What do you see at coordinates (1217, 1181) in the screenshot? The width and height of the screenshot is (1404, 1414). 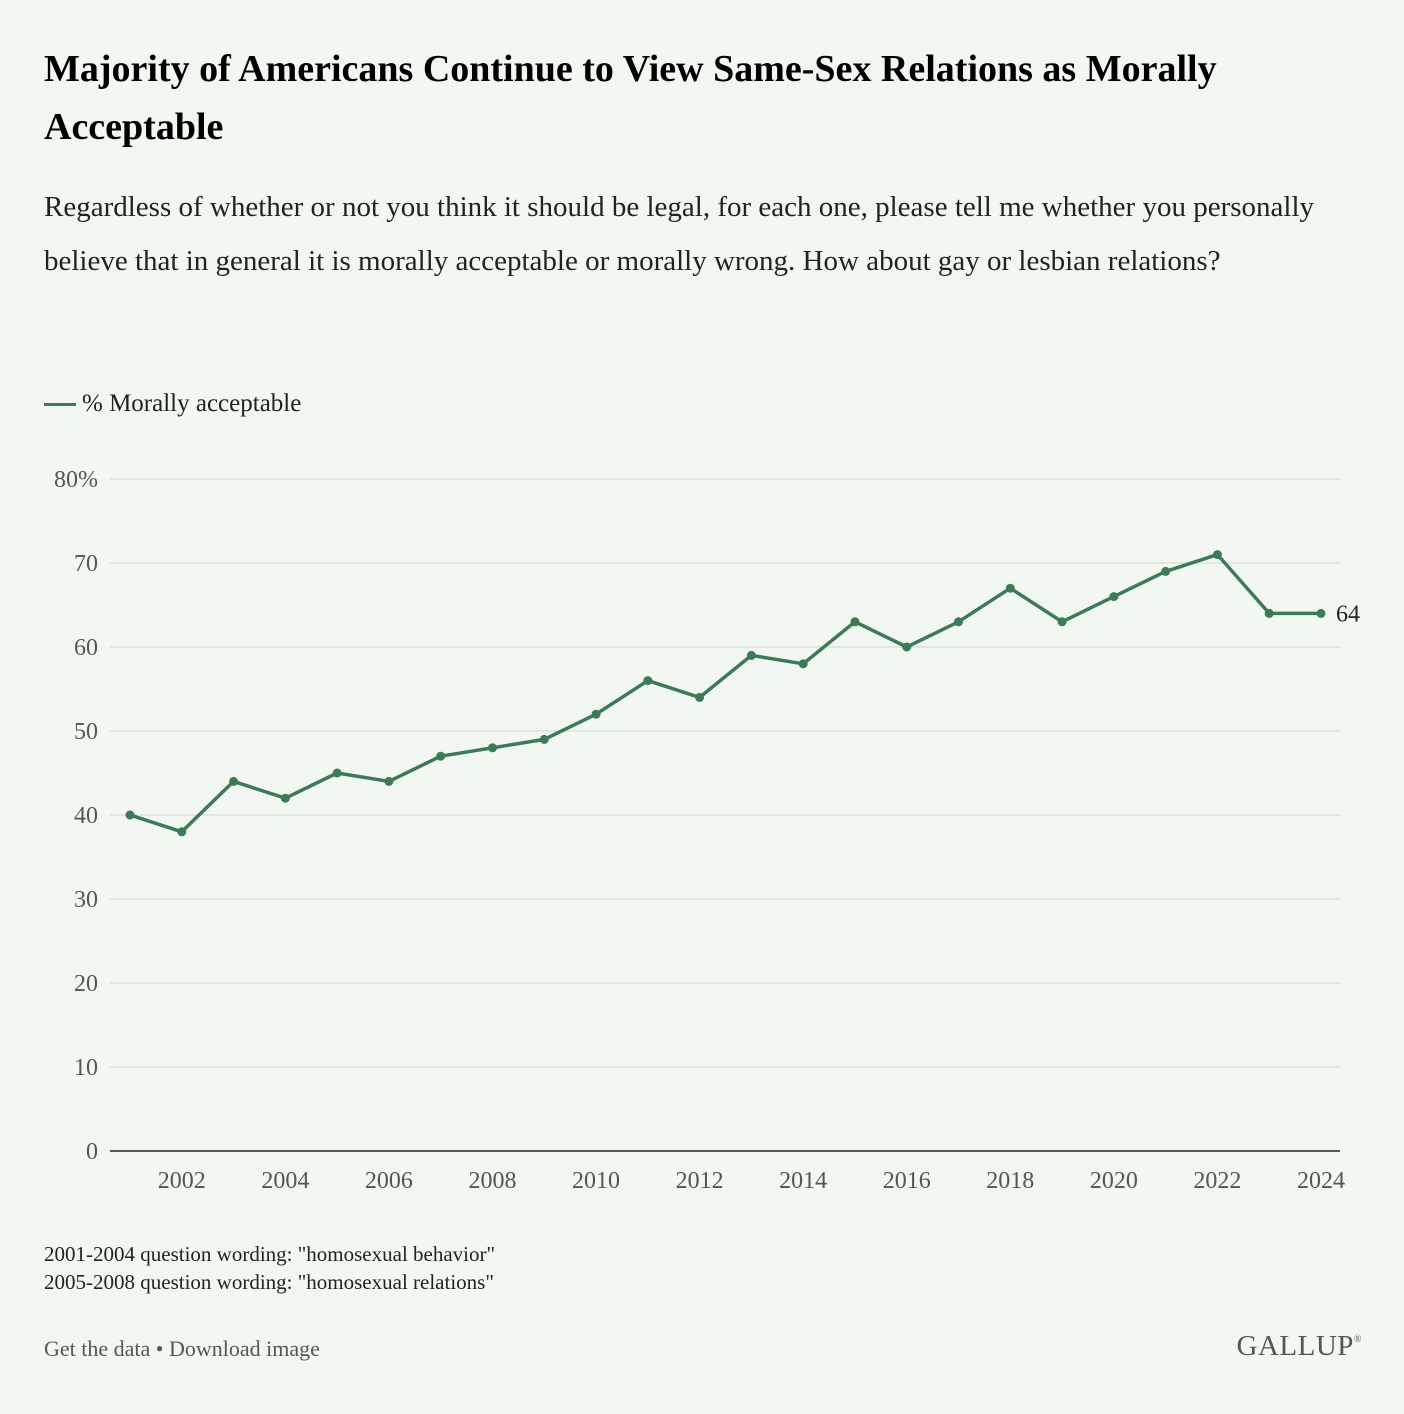 I see `x-tick-label: 2022` at bounding box center [1217, 1181].